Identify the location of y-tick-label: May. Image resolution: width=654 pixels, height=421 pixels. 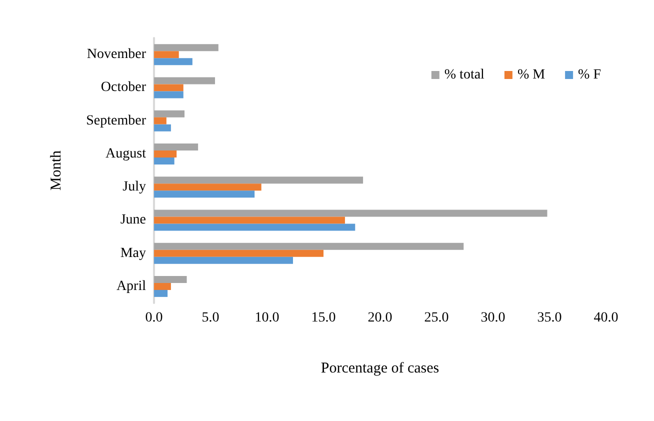
(133, 253).